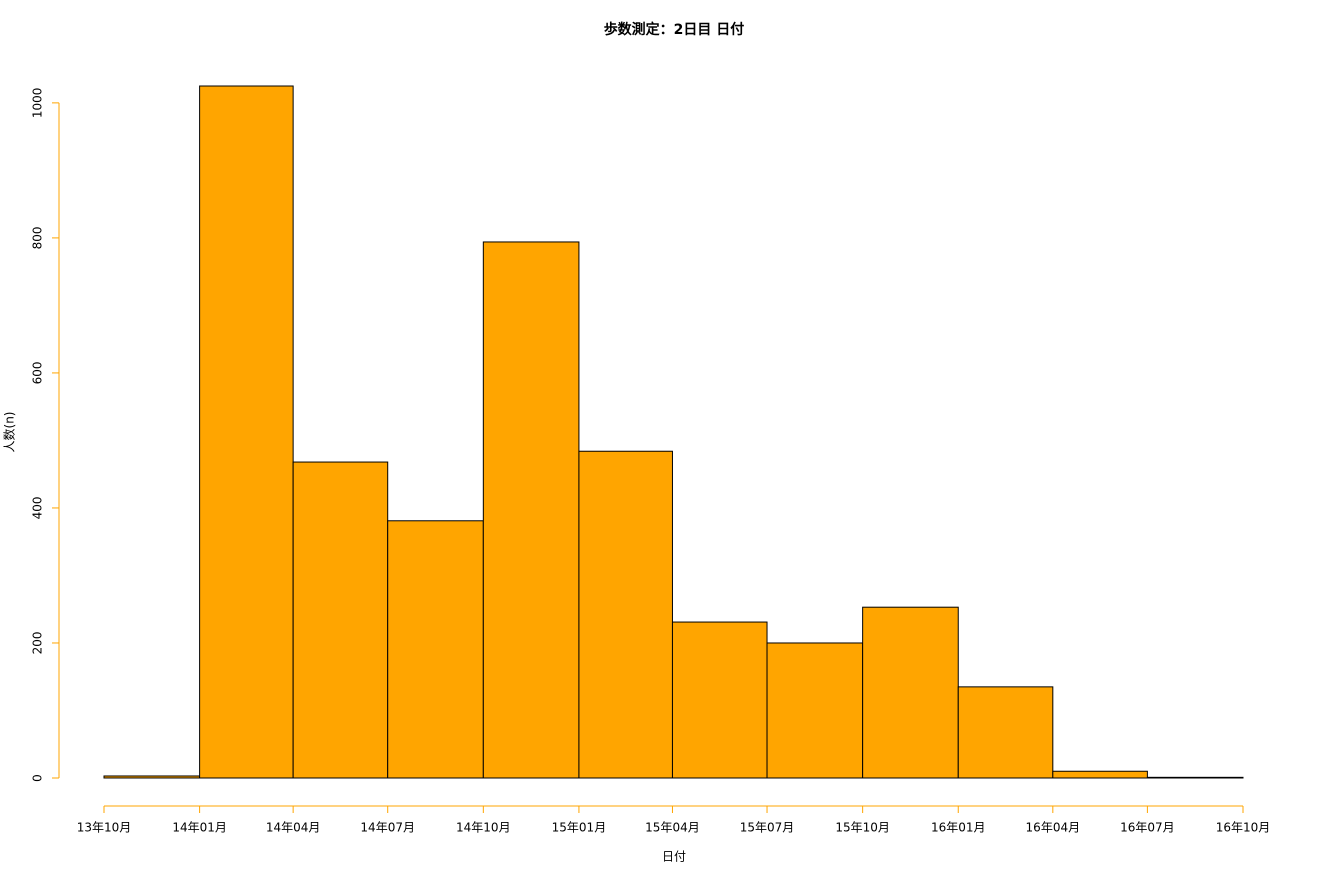 This screenshot has width=1320, height=880. What do you see at coordinates (9, 432) in the screenshot?
I see `y-axis-label: 人数(n)` at bounding box center [9, 432].